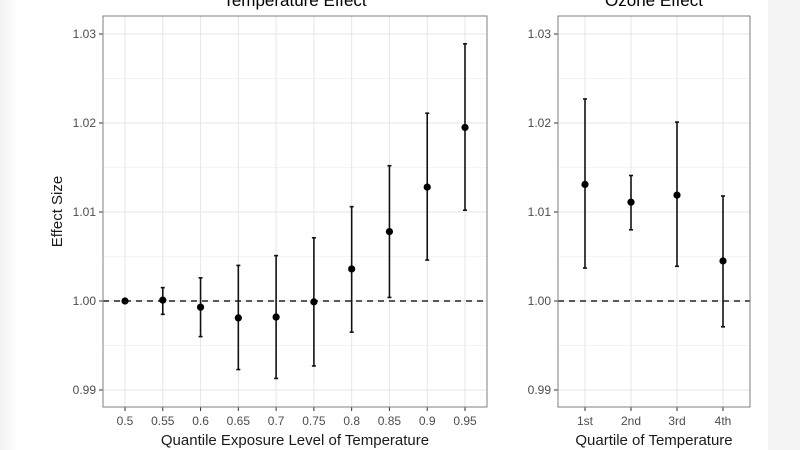  What do you see at coordinates (631, 421) in the screenshot?
I see `x-tick-label: 2nd` at bounding box center [631, 421].